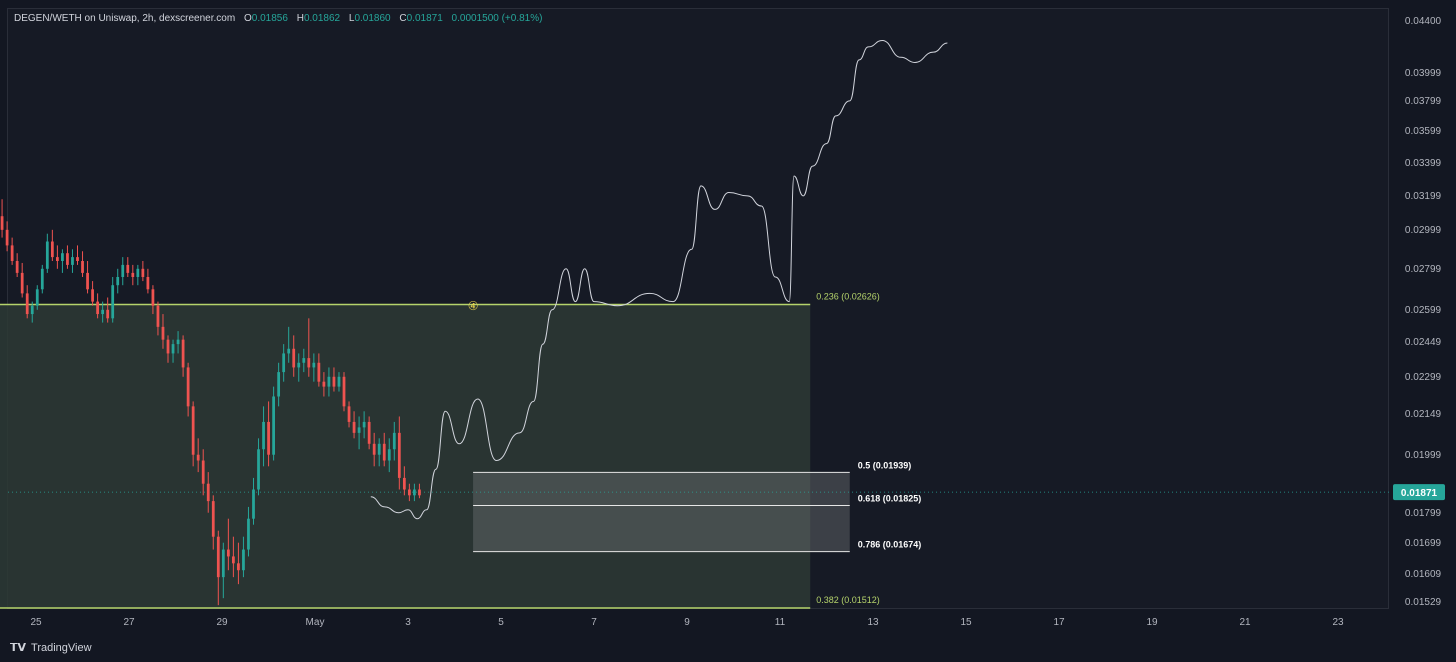 The height and width of the screenshot is (662, 1456). Describe the element at coordinates (1423, 269) in the screenshot. I see `y-tick-label: 0.02799` at that location.